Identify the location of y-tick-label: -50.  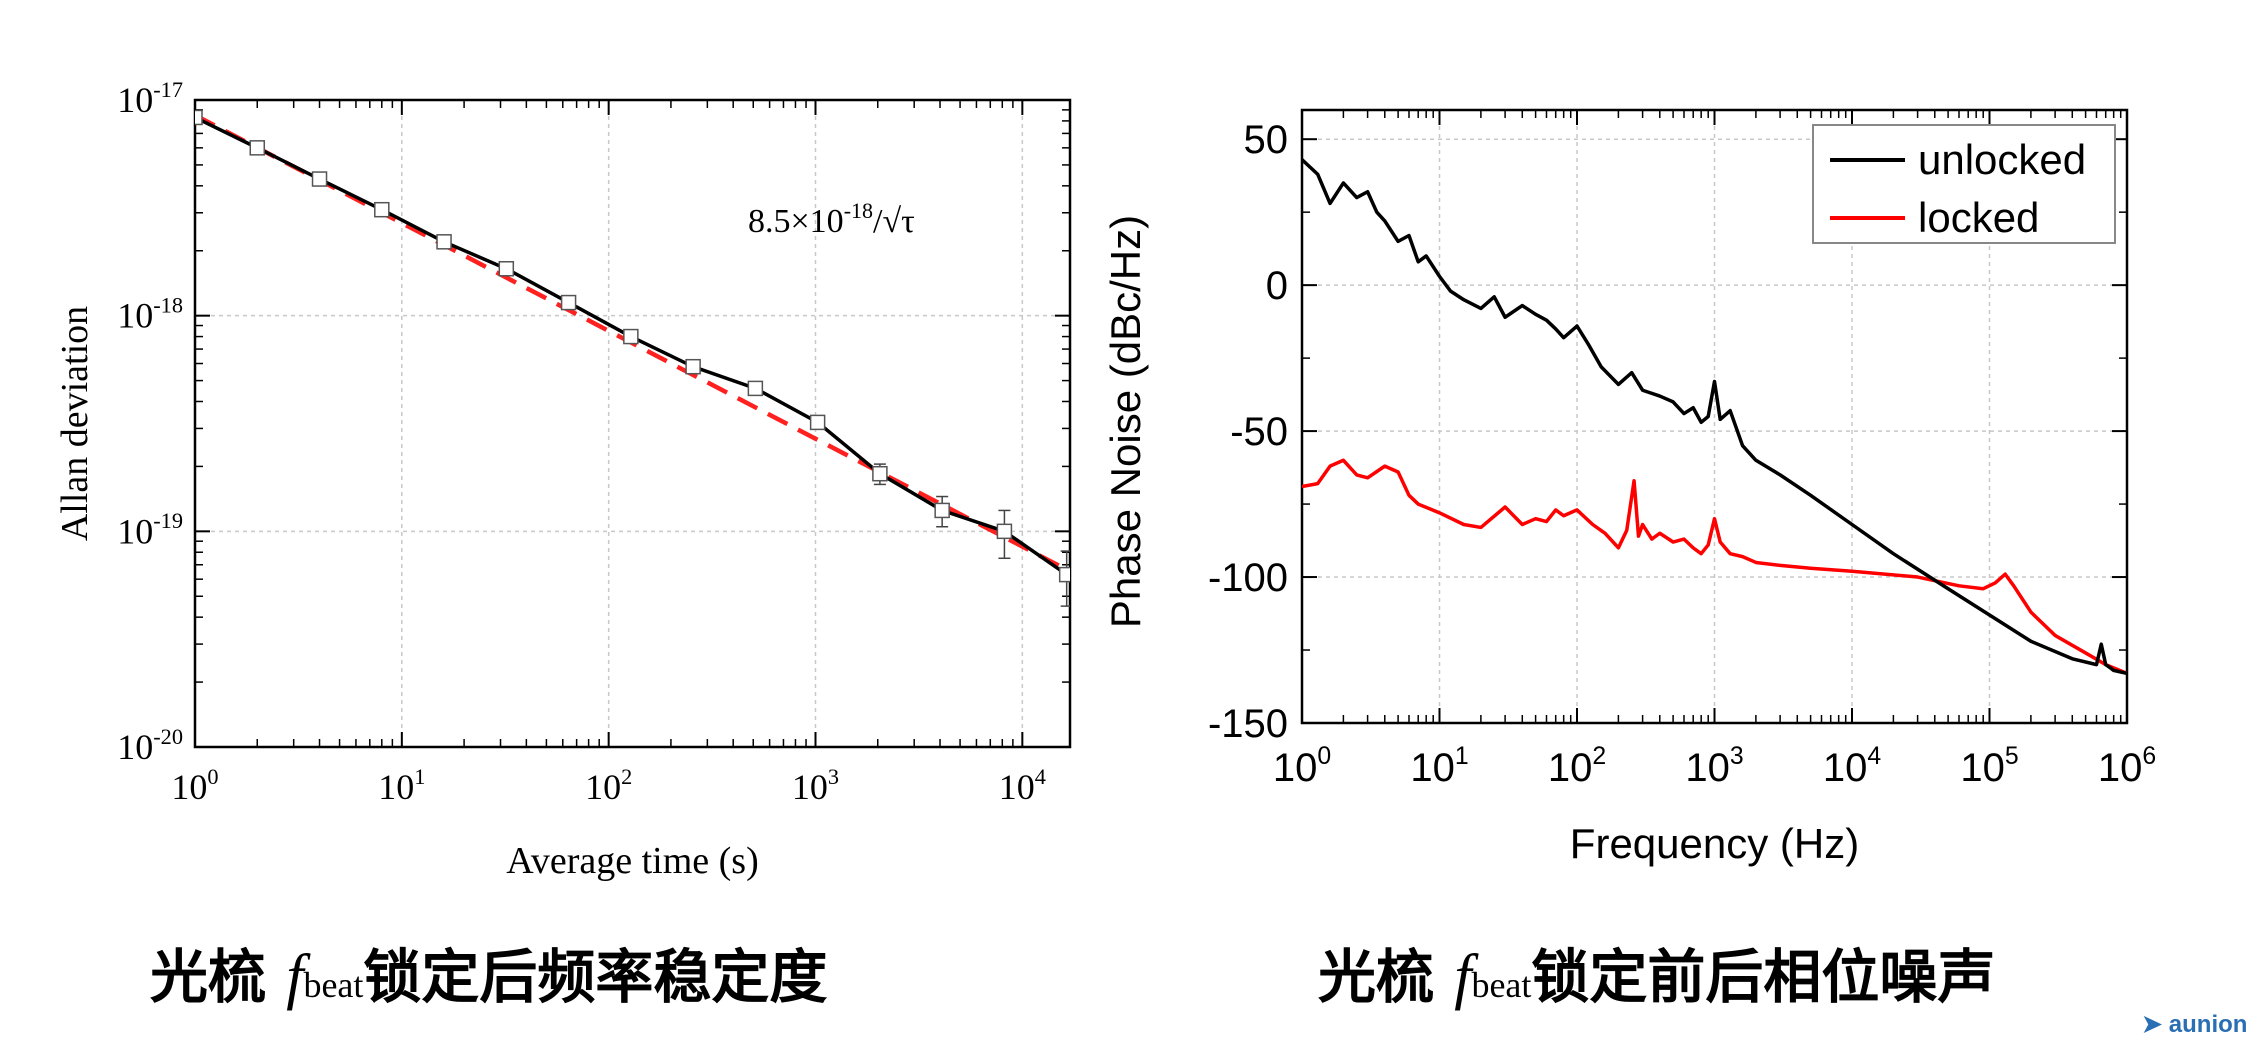
(1259, 432).